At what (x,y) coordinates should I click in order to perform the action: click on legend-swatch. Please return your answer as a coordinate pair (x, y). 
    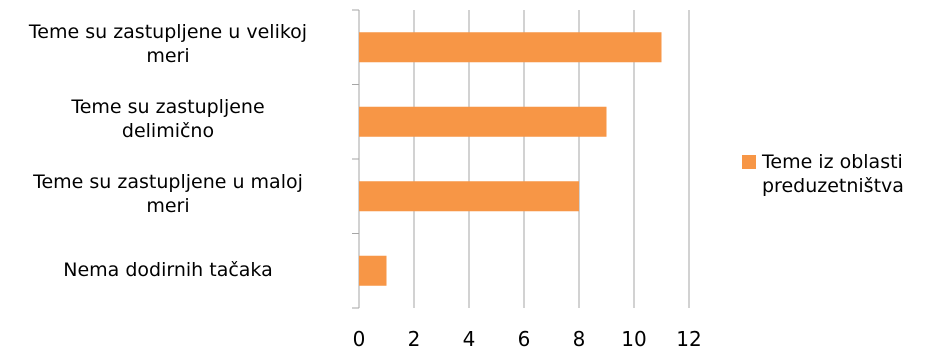
    Looking at the image, I should click on (749, 162).